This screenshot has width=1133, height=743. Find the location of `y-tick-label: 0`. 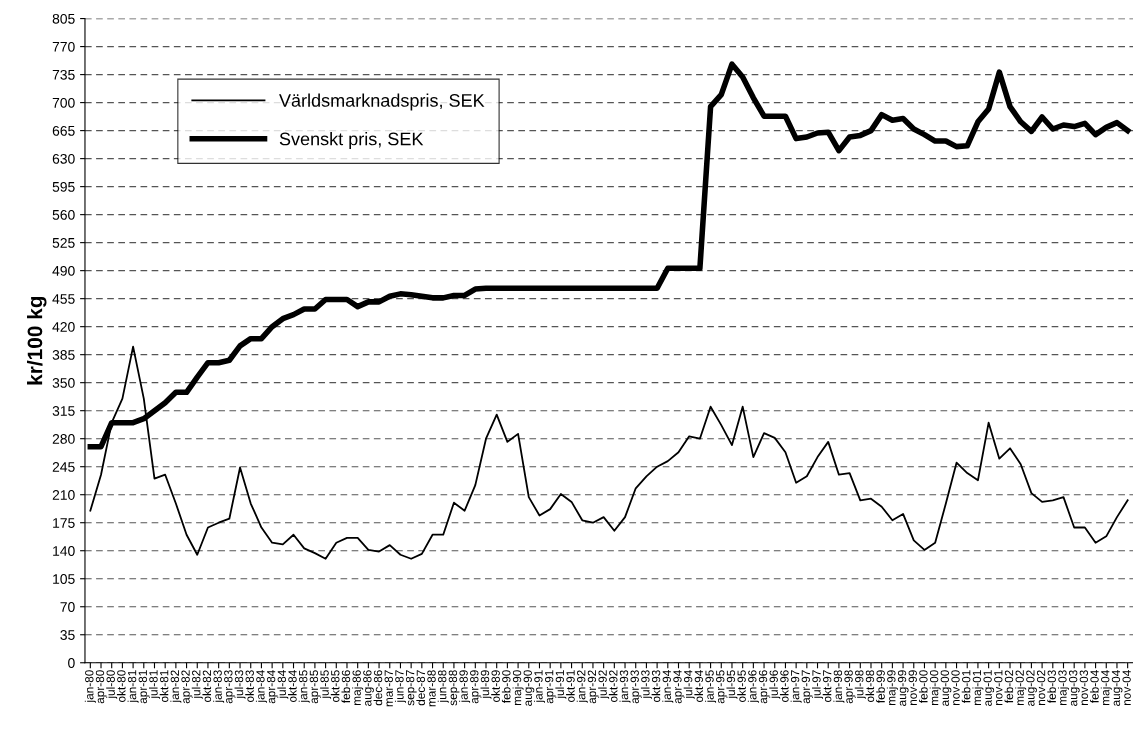

y-tick-label: 0 is located at coordinates (71, 663).